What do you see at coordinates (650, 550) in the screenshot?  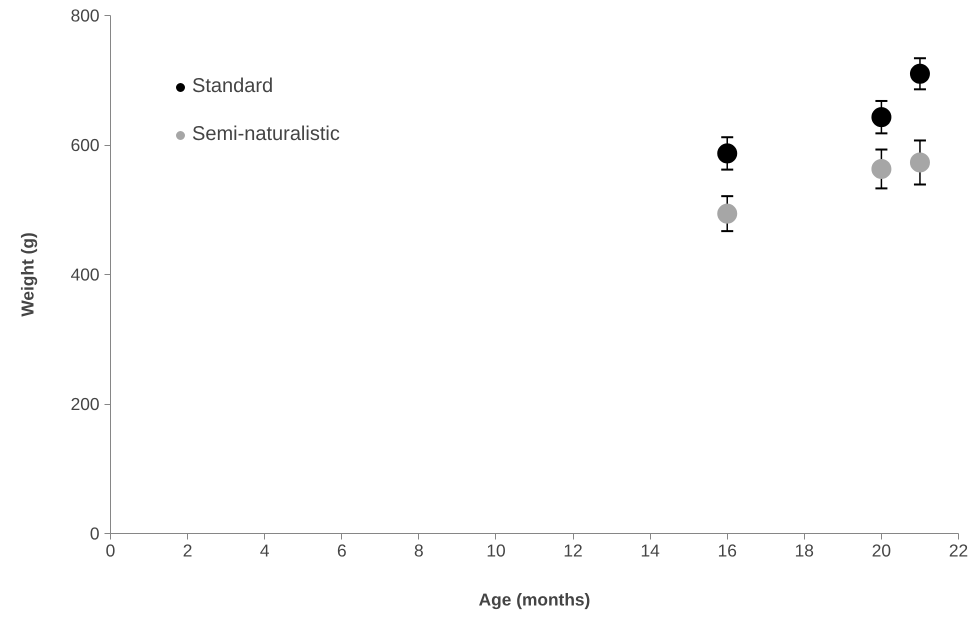 I see `x-tick-label: 14` at bounding box center [650, 550].